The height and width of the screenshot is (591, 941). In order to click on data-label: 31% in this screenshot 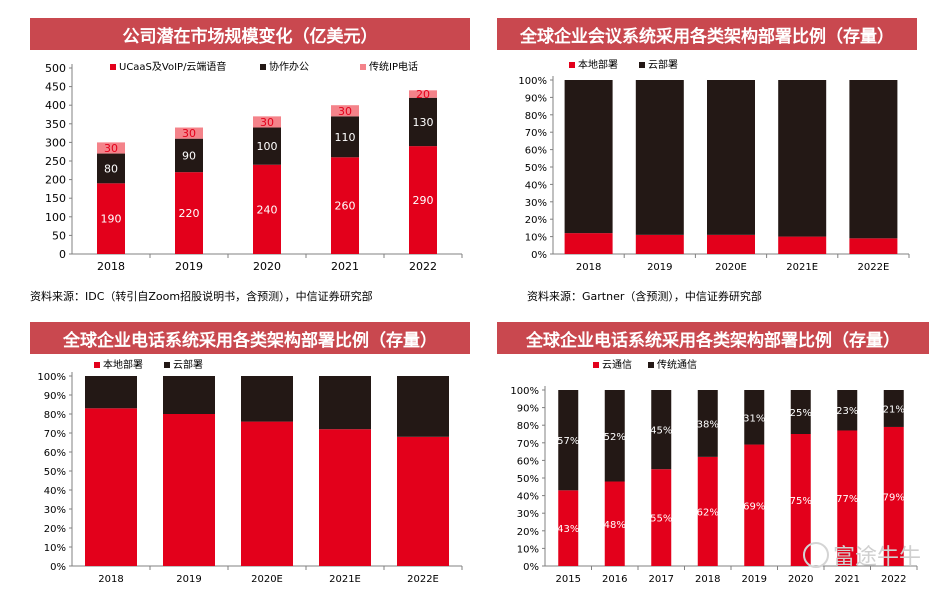, I will do `click(754, 418)`.